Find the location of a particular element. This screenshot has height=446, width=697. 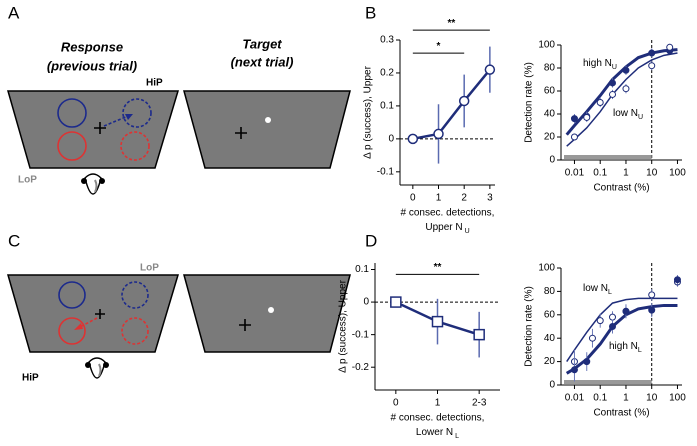

x-tick-label: 2-3 is located at coordinates (479, 403).